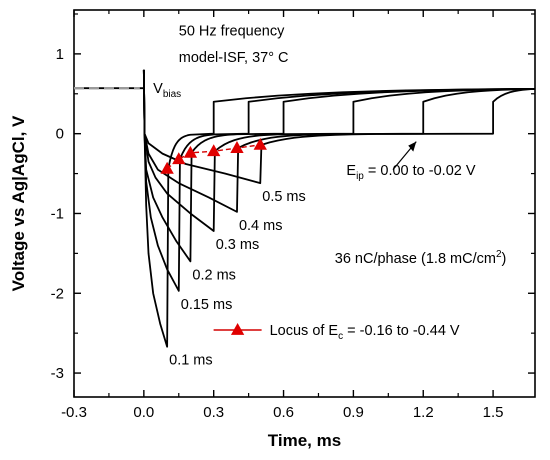  I want to click on x-tick-label: 0.6, so click(283, 412).